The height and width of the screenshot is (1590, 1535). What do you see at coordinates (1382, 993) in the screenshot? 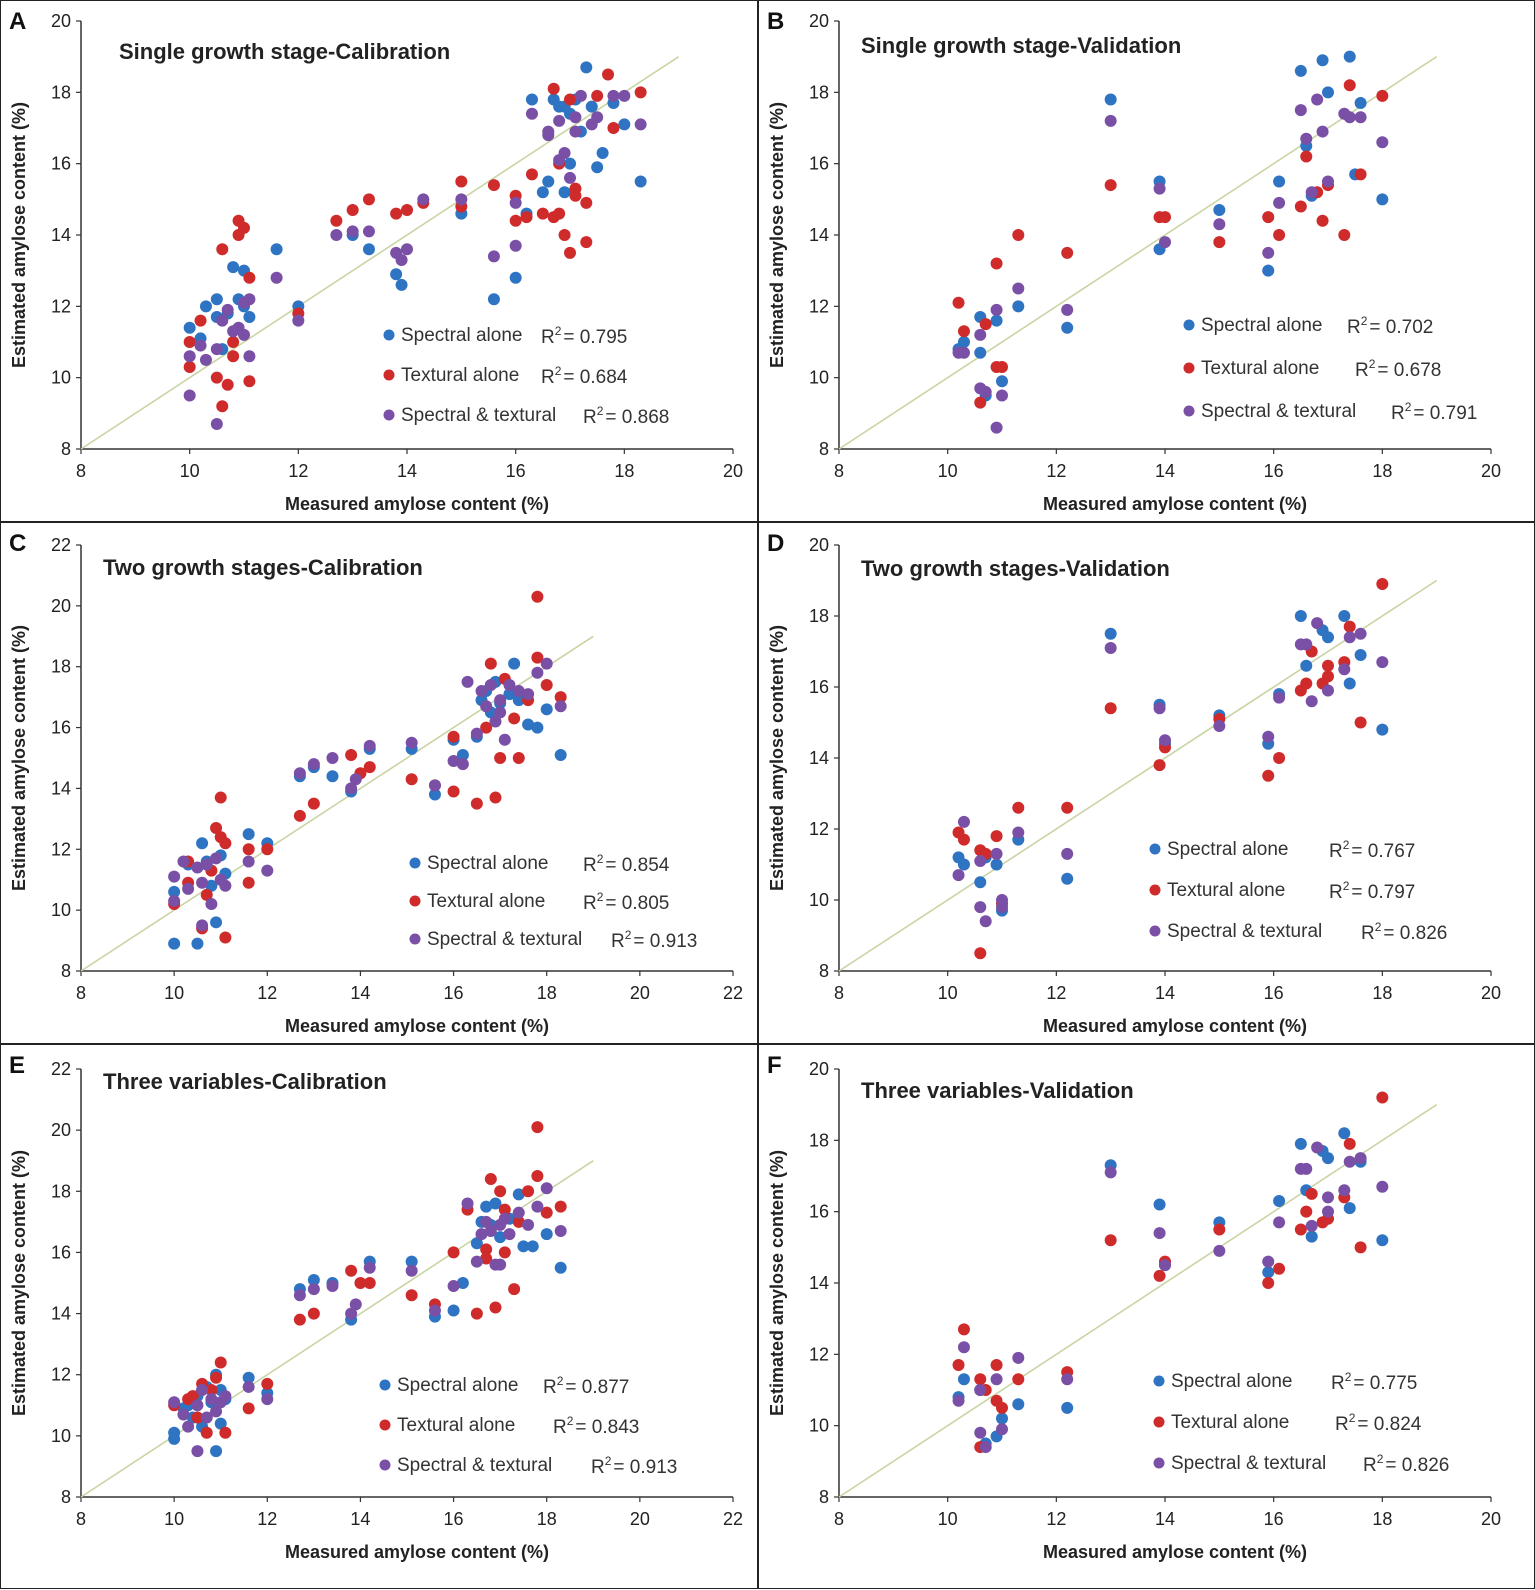
I see `x-tick-label: 18` at bounding box center [1382, 993].